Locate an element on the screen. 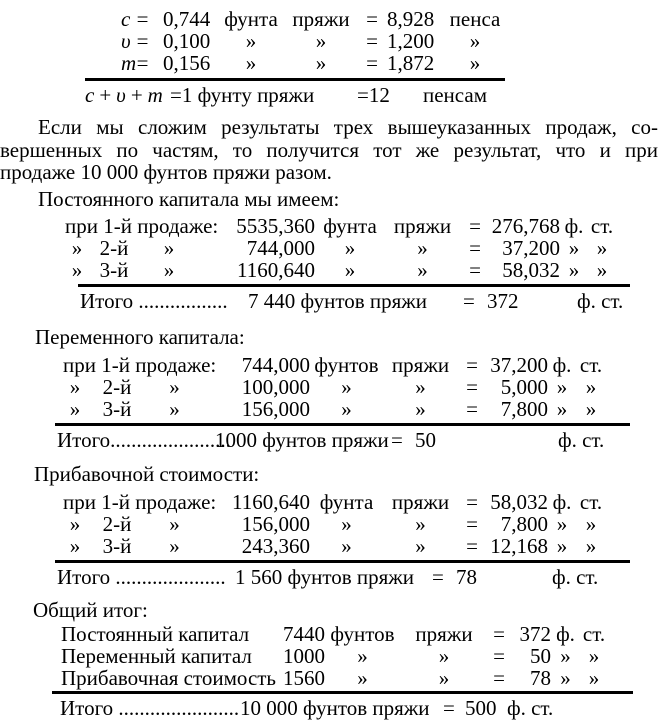  row-label: Переменный капитал is located at coordinates (156, 655).